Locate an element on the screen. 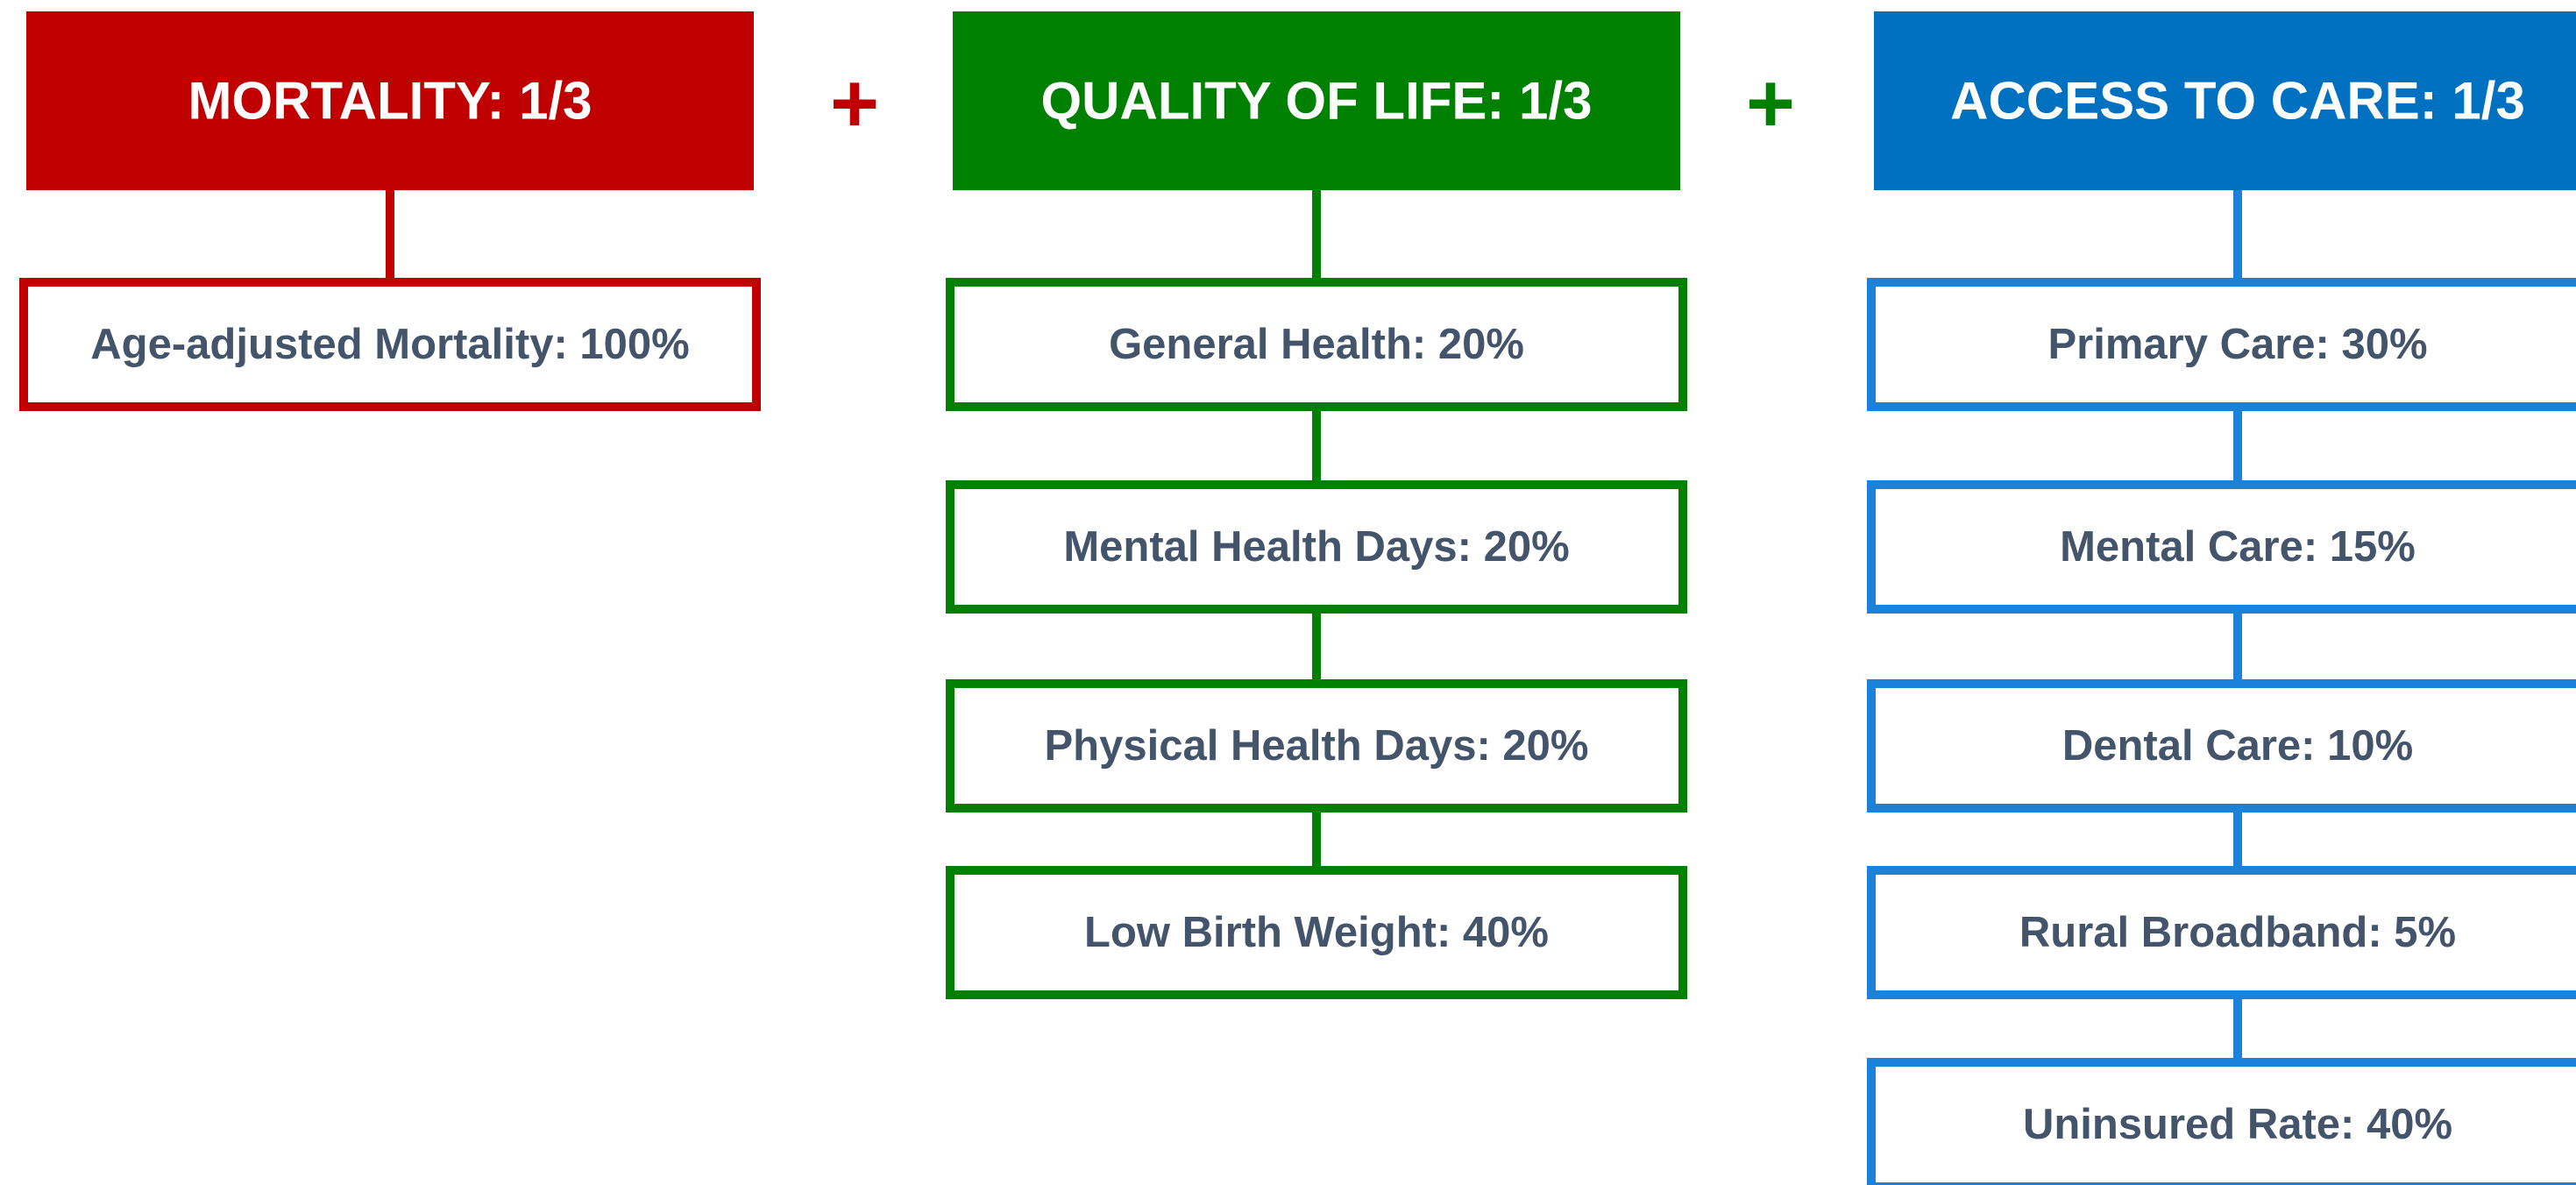  item-label: Physical Health Days: 20% is located at coordinates (1317, 746).